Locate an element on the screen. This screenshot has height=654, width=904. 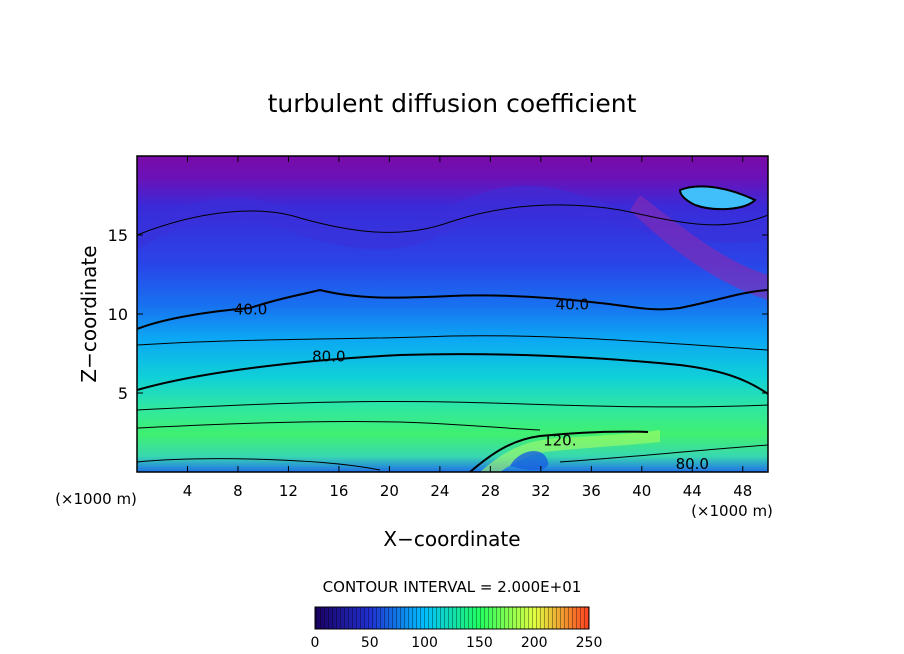
x-tick-label: 16 is located at coordinates (338, 491).